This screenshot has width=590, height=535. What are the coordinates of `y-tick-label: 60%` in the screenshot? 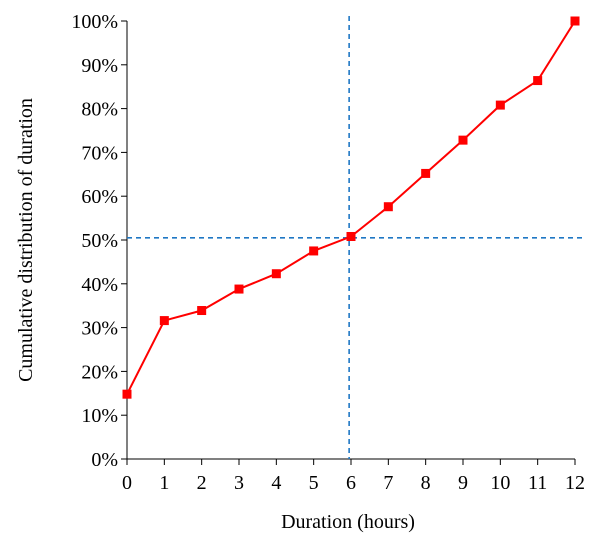 It's located at (99, 197).